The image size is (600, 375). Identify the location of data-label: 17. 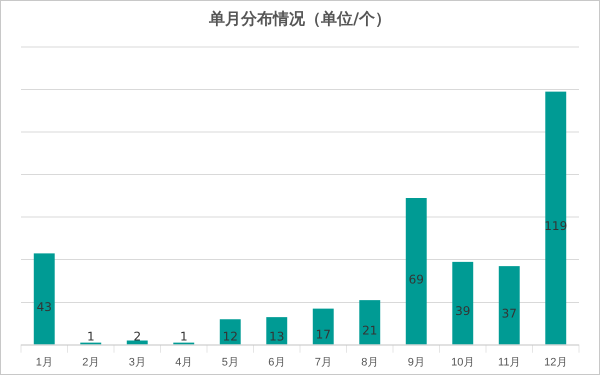
(323, 335).